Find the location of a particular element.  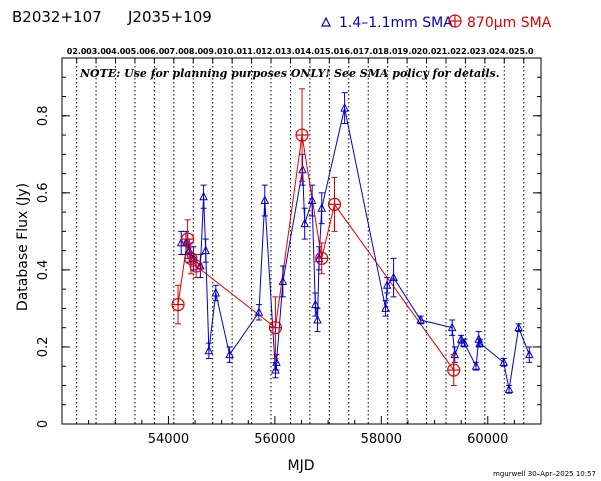

legend-triangle-icon is located at coordinates (326, 21).